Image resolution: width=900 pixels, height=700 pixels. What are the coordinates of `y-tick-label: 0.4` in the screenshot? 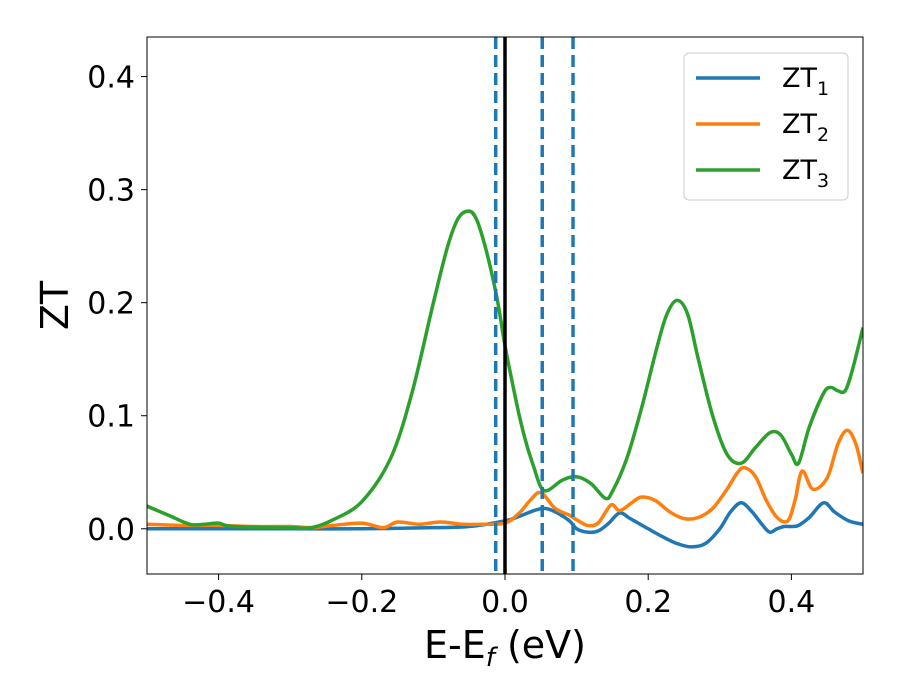 It's located at (111, 78).